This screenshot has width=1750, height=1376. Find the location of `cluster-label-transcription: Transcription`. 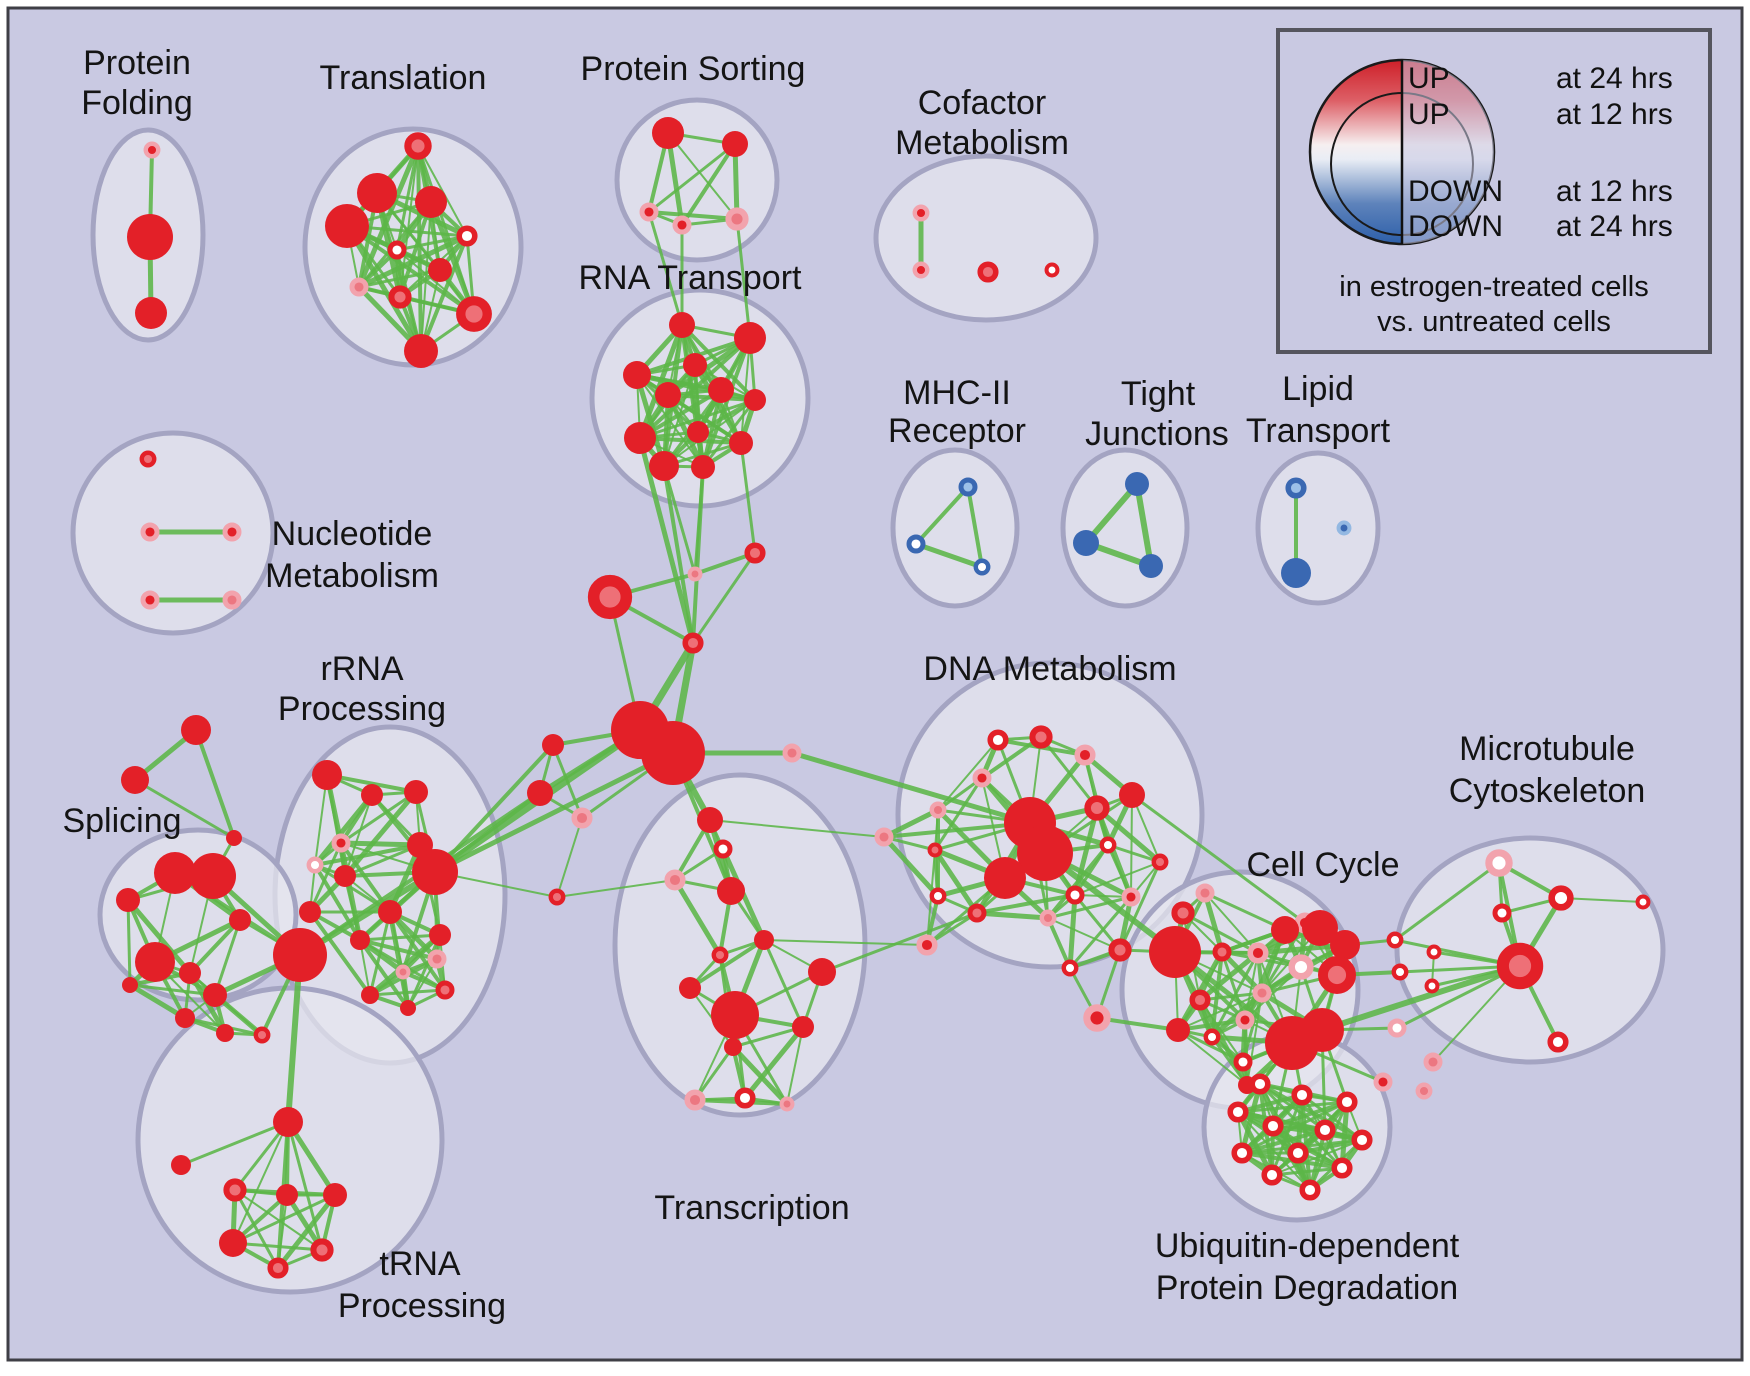

cluster-label-transcription: Transcription is located at coordinates (751, 1208).